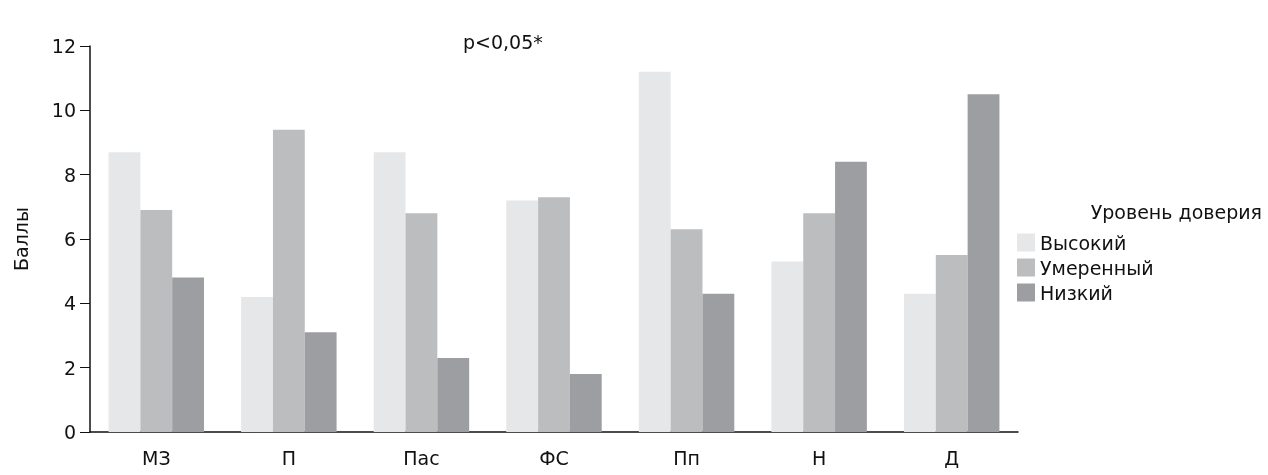 The image size is (1268, 475). Describe the element at coordinates (69, 239) in the screenshot. I see `y-tick-label: 6` at that location.